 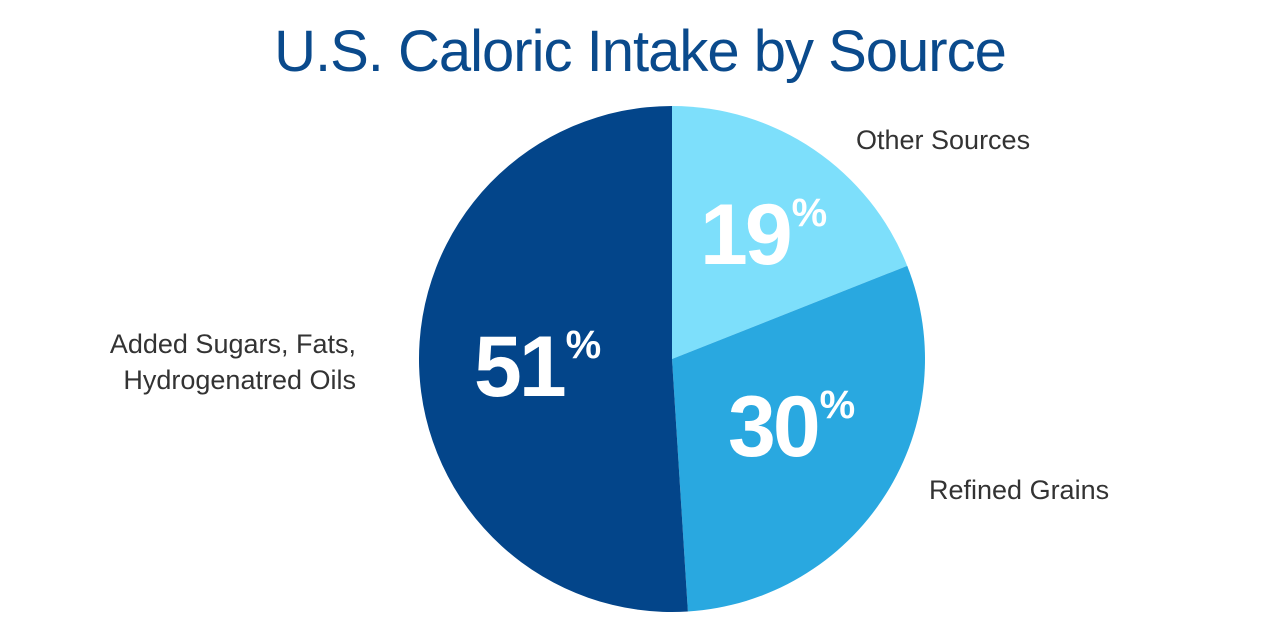 I want to click on pie-slice-other-sources, so click(x=790, y=232).